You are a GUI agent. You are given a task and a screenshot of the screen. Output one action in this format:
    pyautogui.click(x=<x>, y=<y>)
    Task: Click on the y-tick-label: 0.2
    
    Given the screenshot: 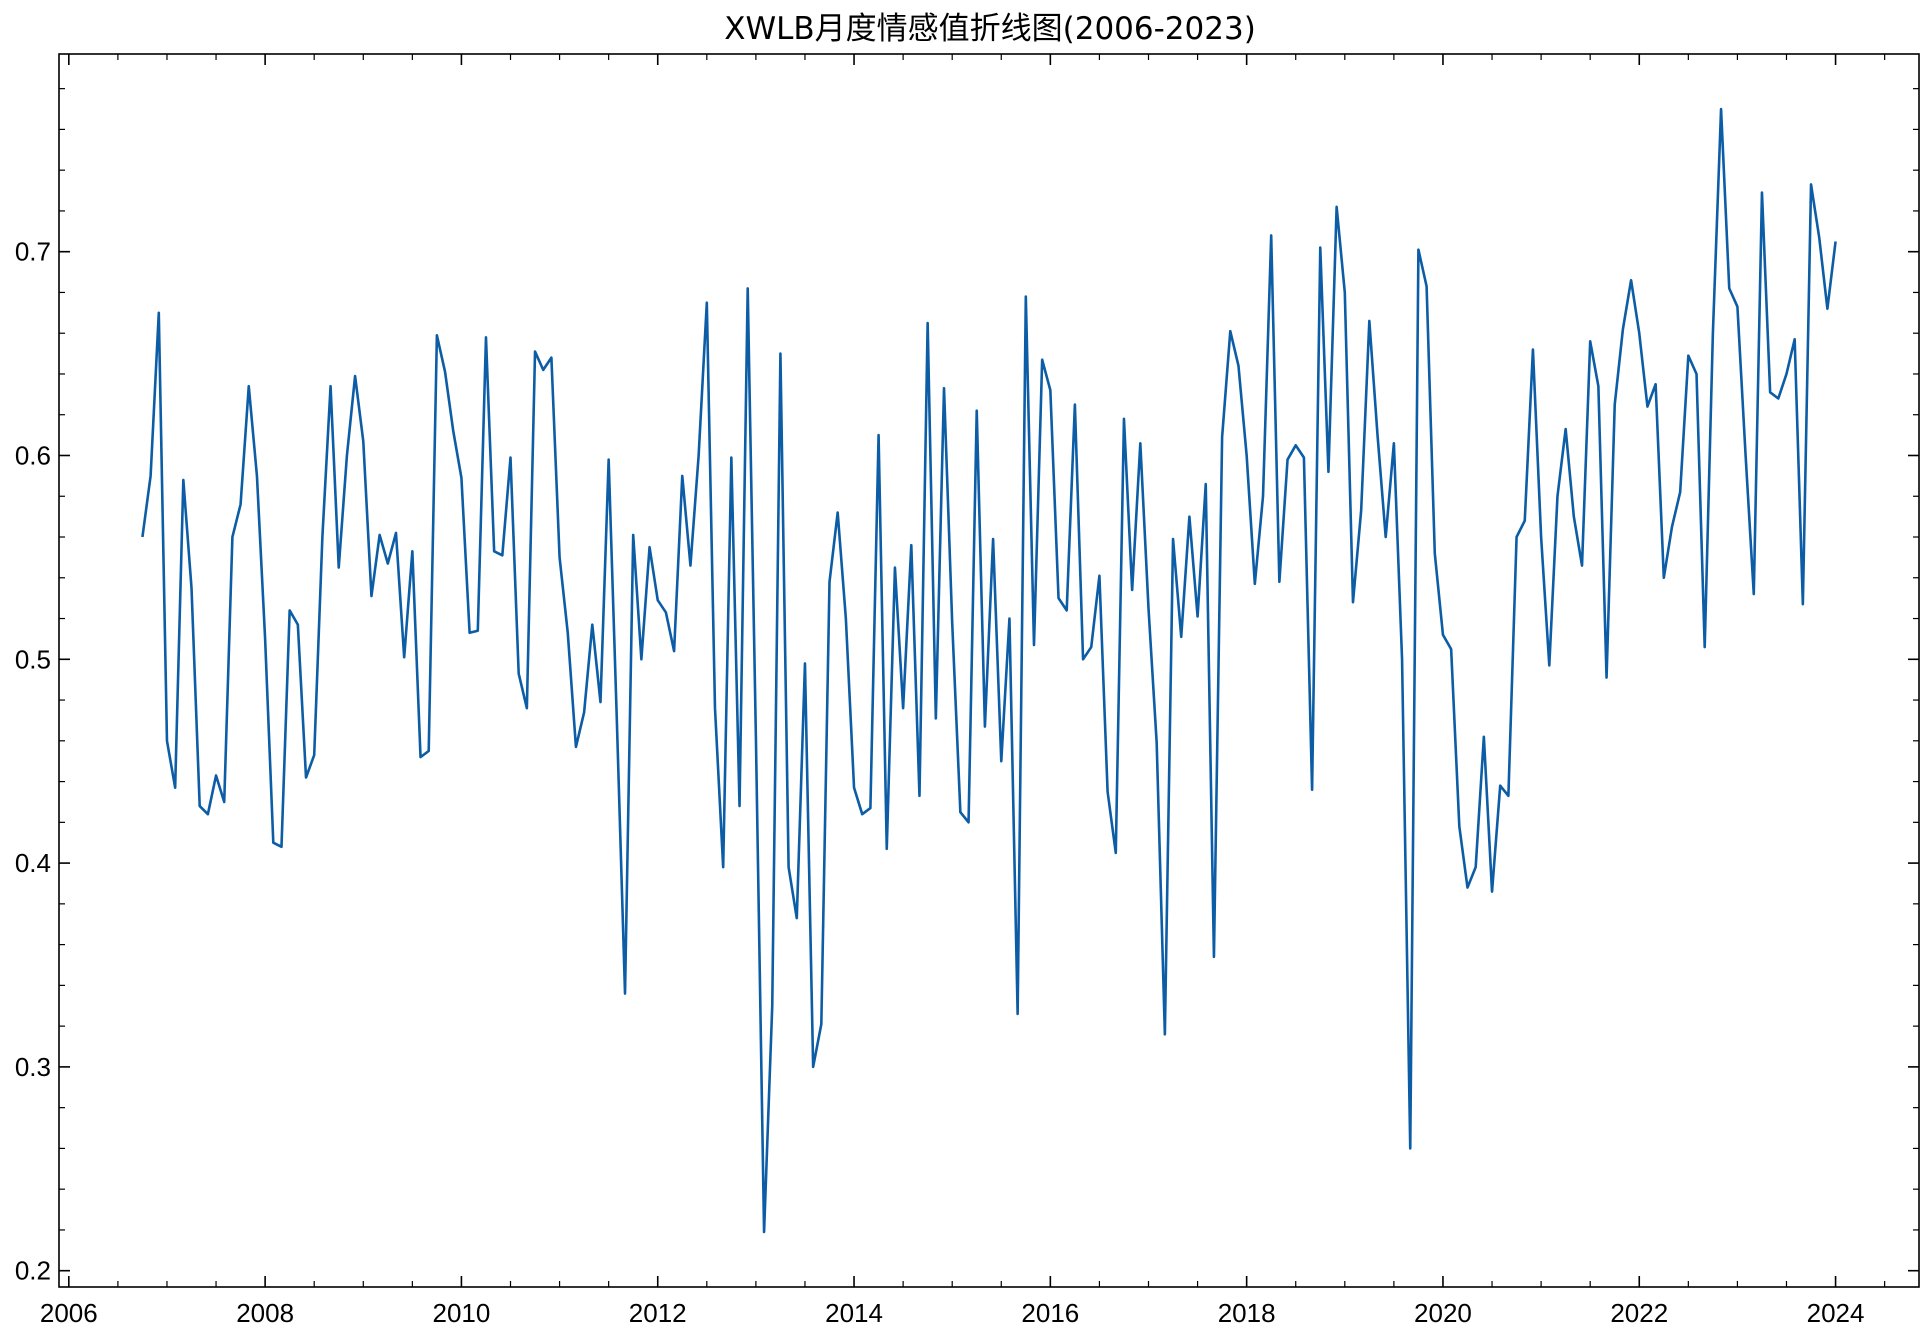 What is the action you would take?
    pyautogui.click(x=33, y=1271)
    